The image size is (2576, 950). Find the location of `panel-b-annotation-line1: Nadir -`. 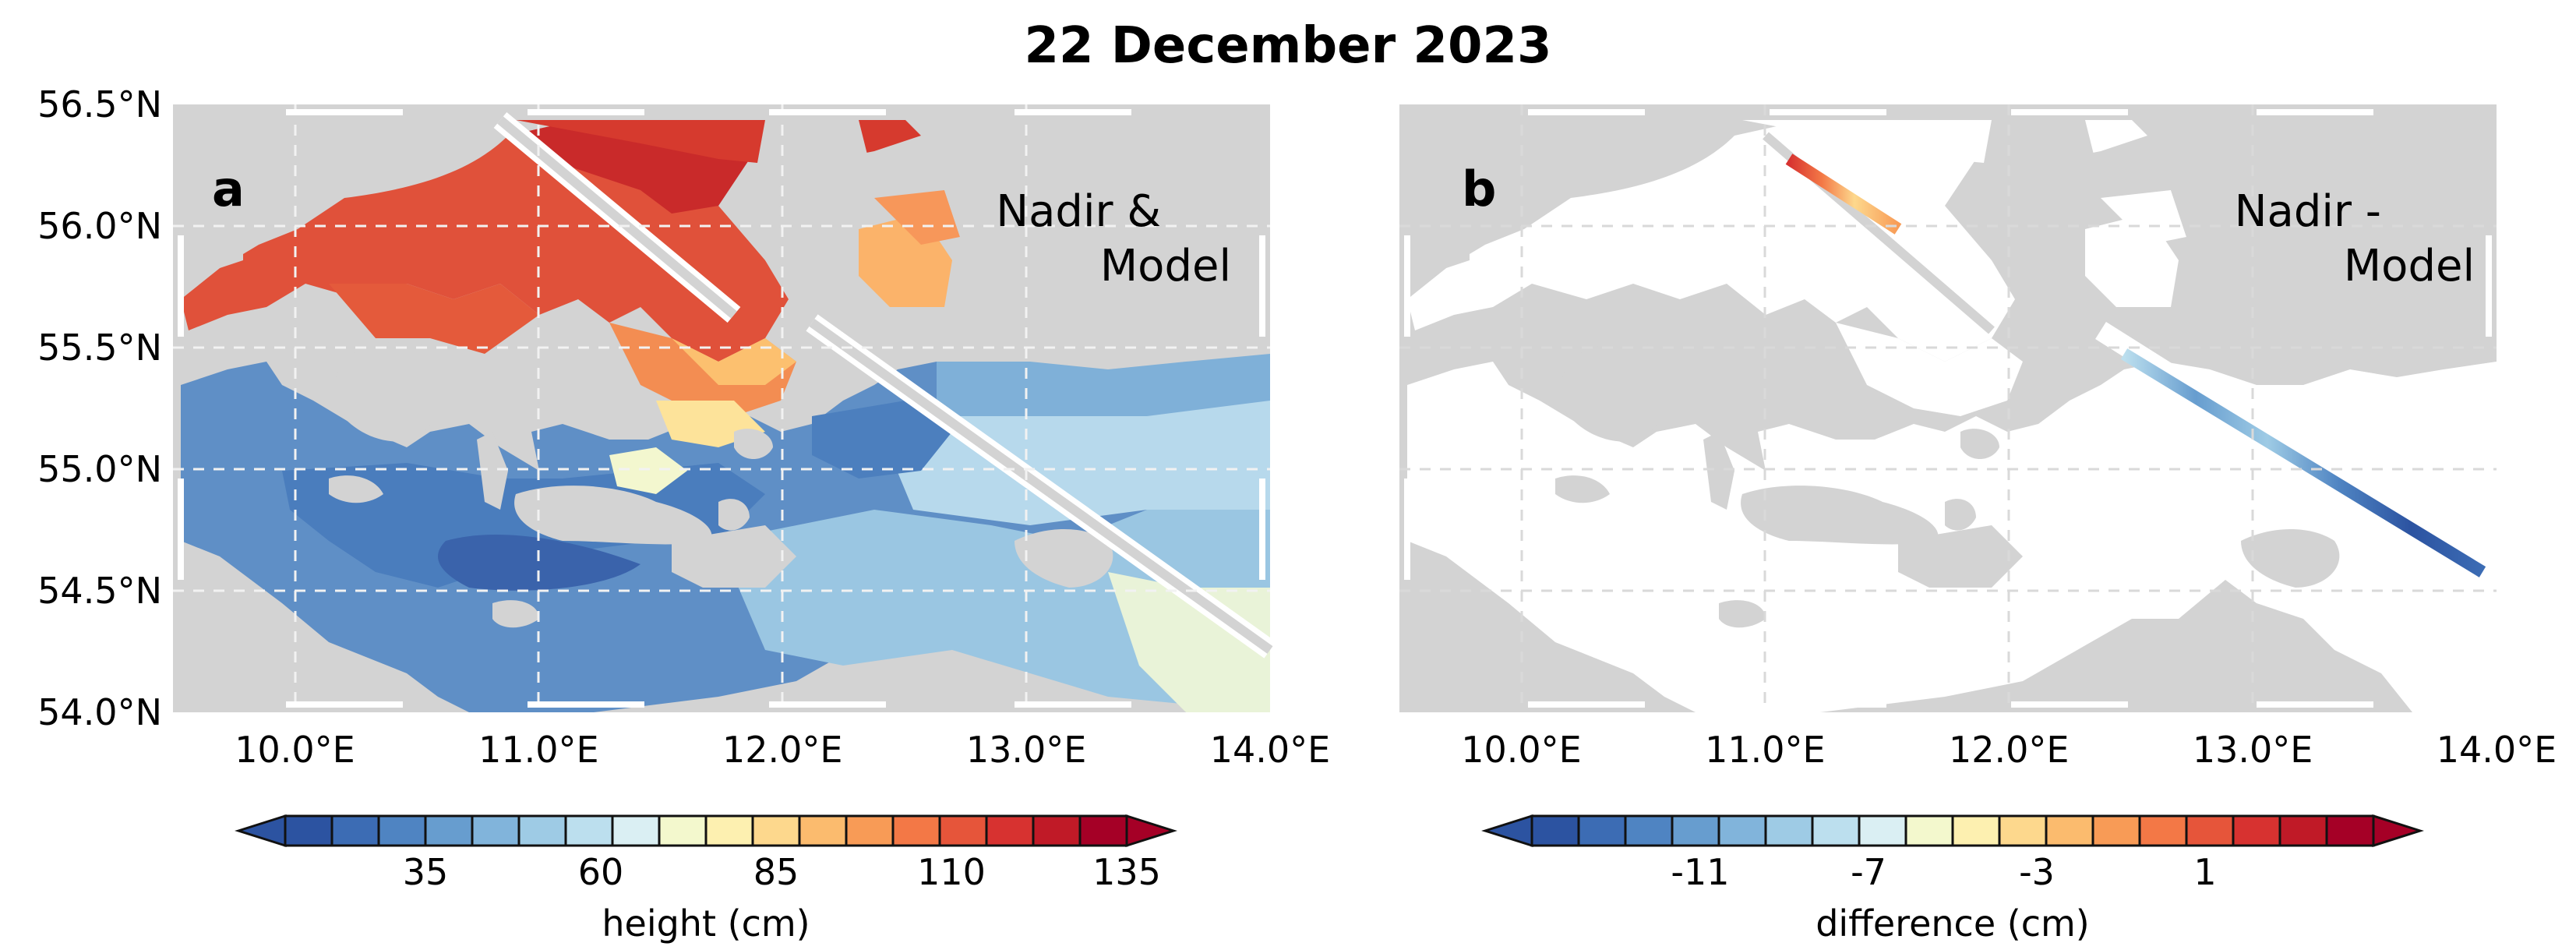

panel-b-annotation-line1: Nadir - is located at coordinates (2308, 211).